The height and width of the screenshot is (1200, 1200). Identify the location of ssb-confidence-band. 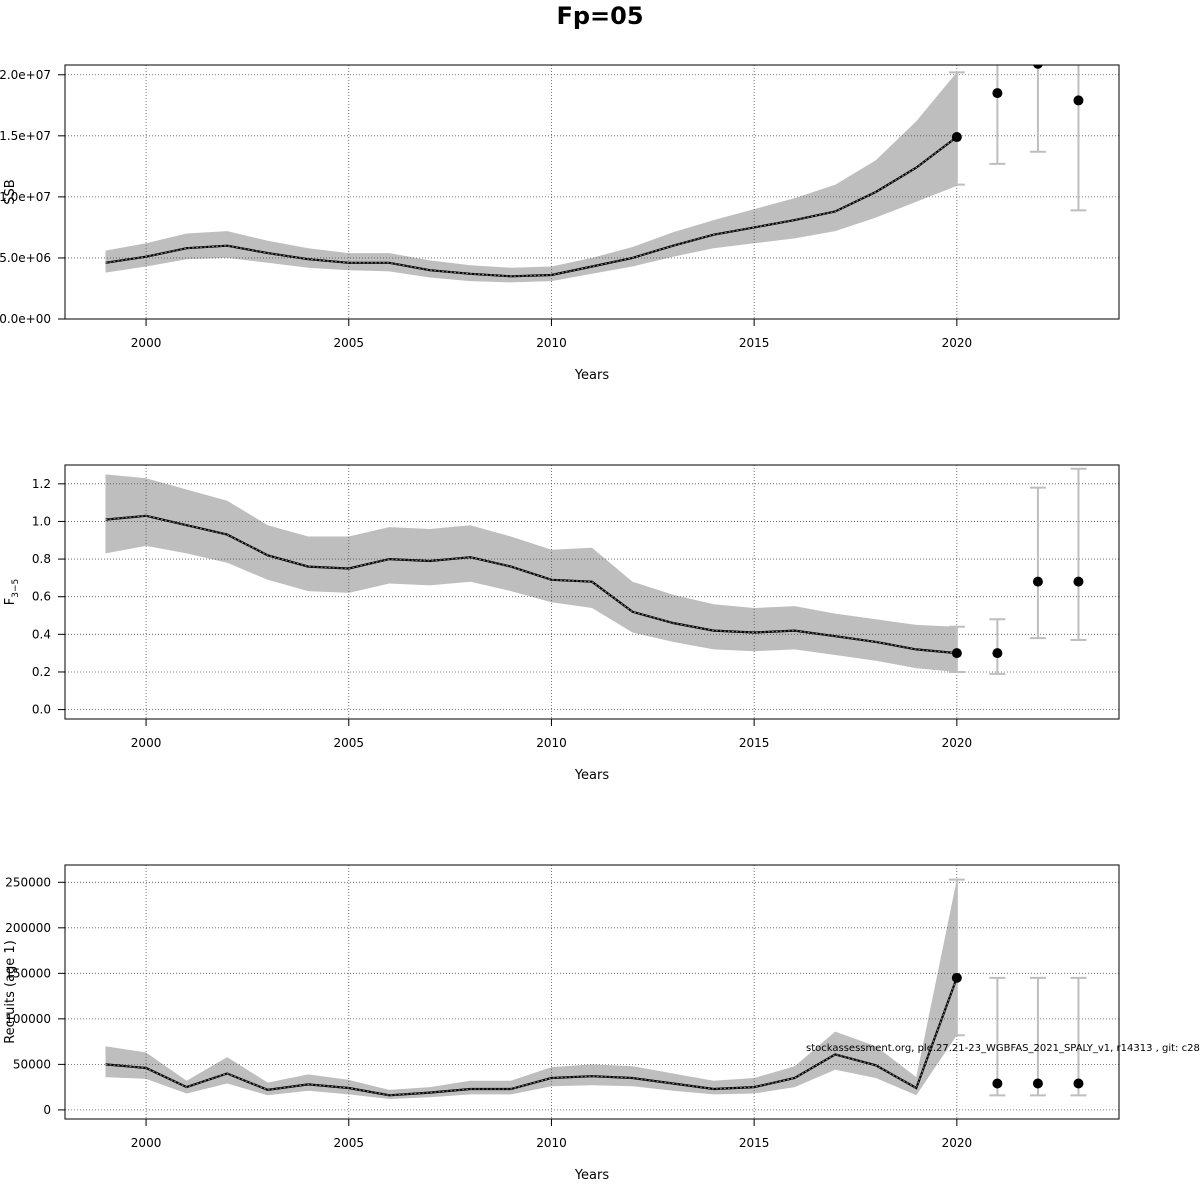
(531, 177).